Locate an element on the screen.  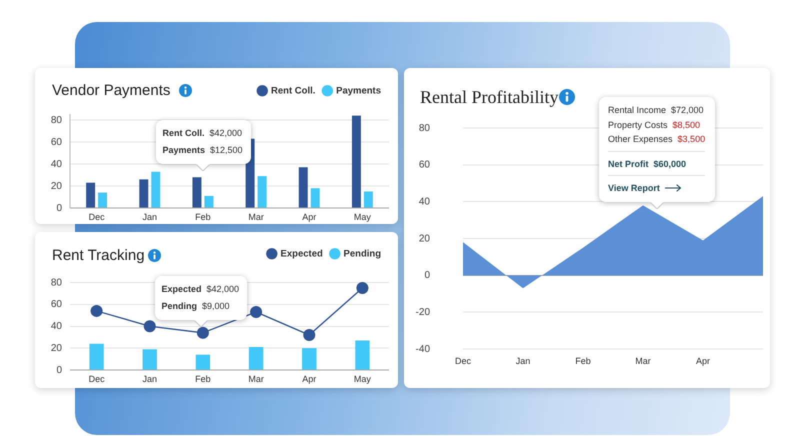
text: Rental Income $72,000 is located at coordinates (656, 110).